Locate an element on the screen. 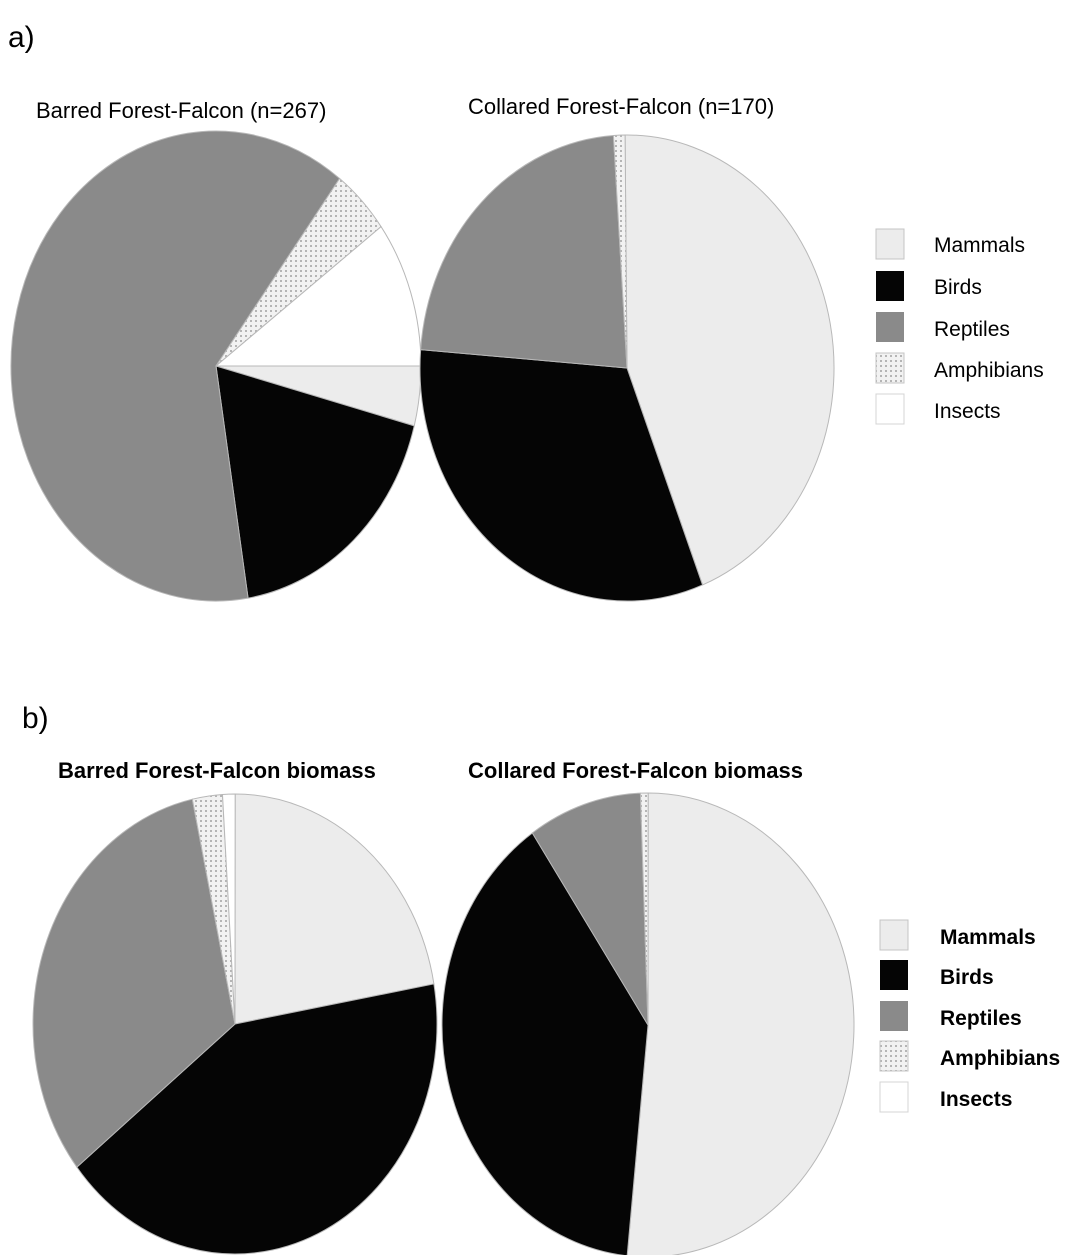 This screenshot has height=1255, width=1065. pie-3-slice-reptiles is located at coordinates (590, 909).